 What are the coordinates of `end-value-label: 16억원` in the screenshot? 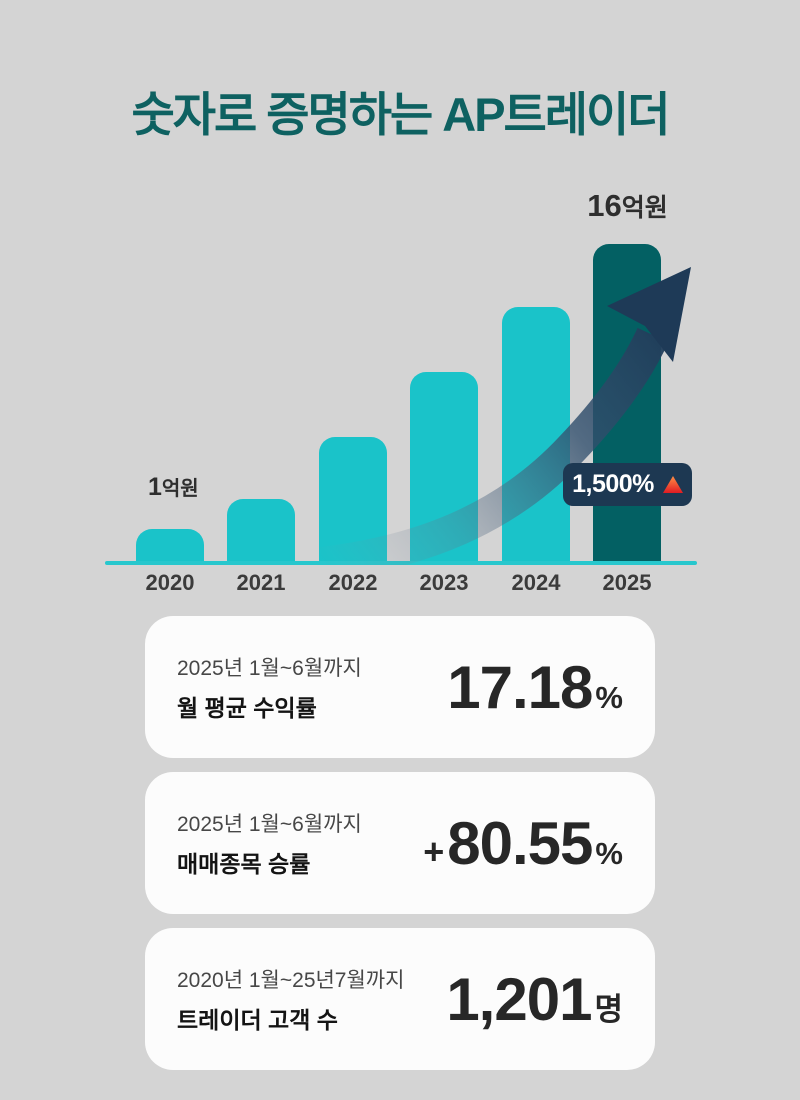 It's located at (627, 206).